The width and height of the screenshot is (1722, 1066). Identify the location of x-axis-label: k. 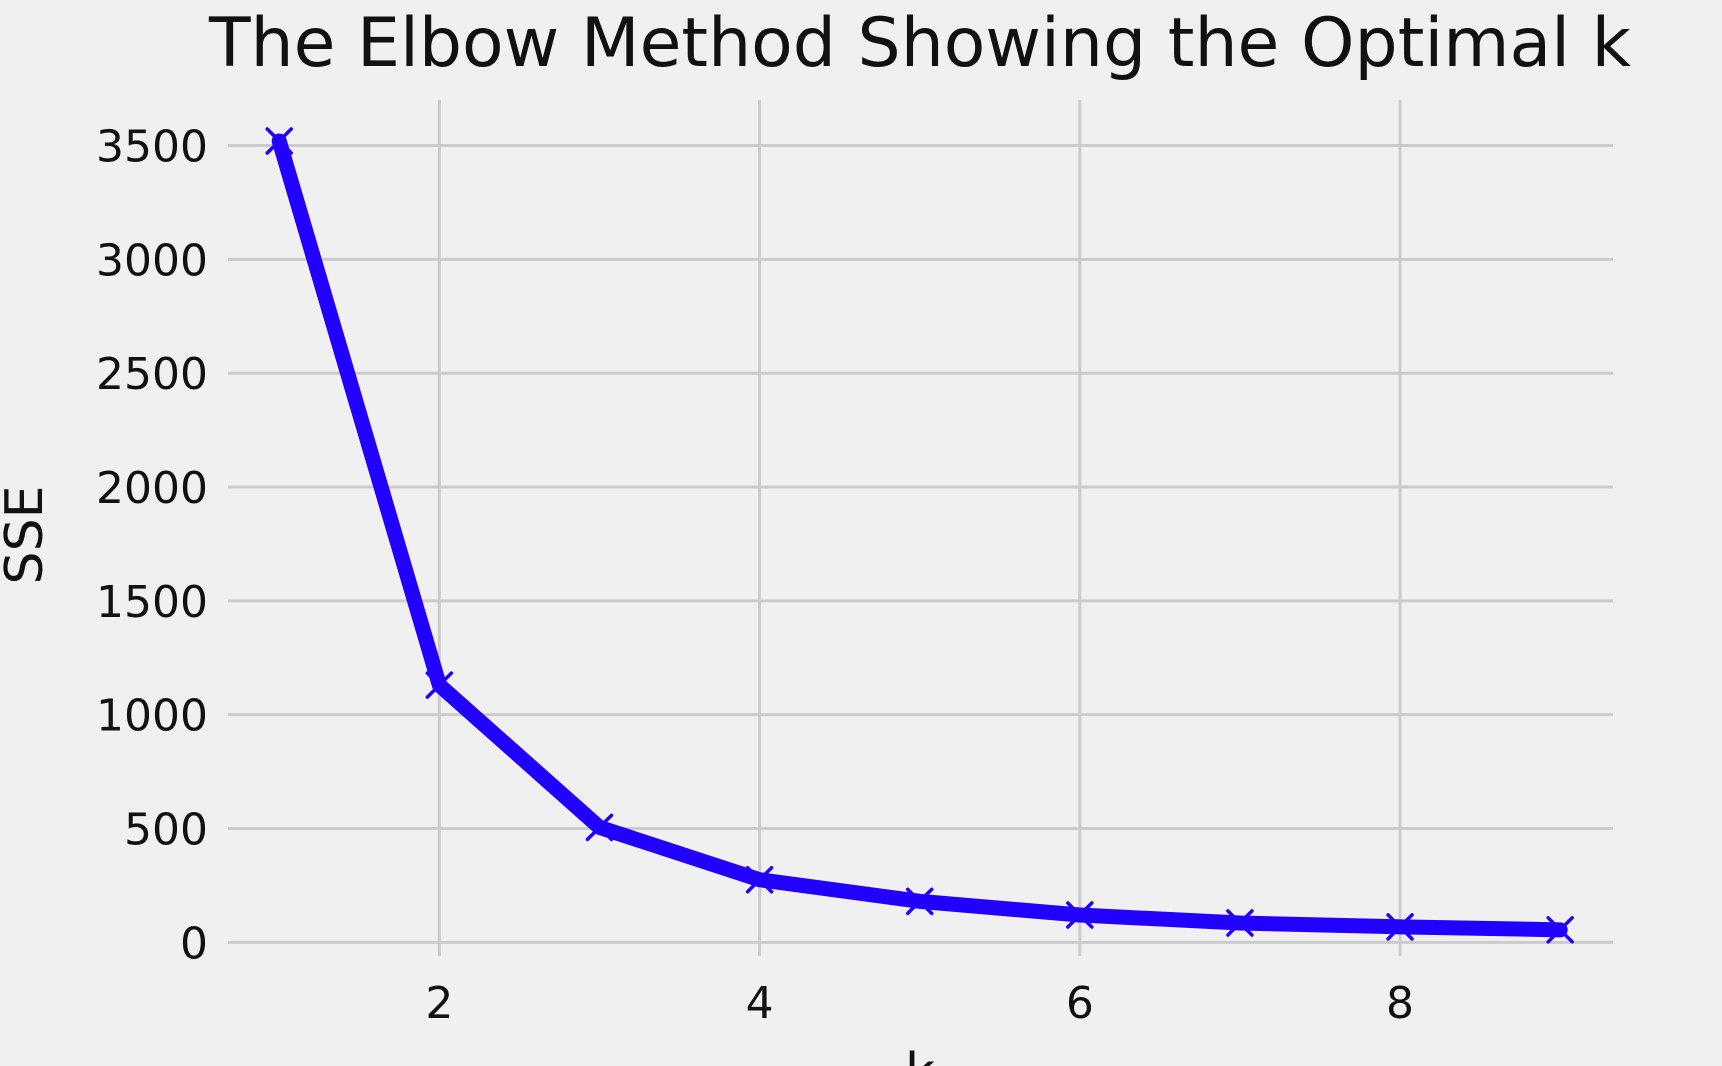
(920, 1054).